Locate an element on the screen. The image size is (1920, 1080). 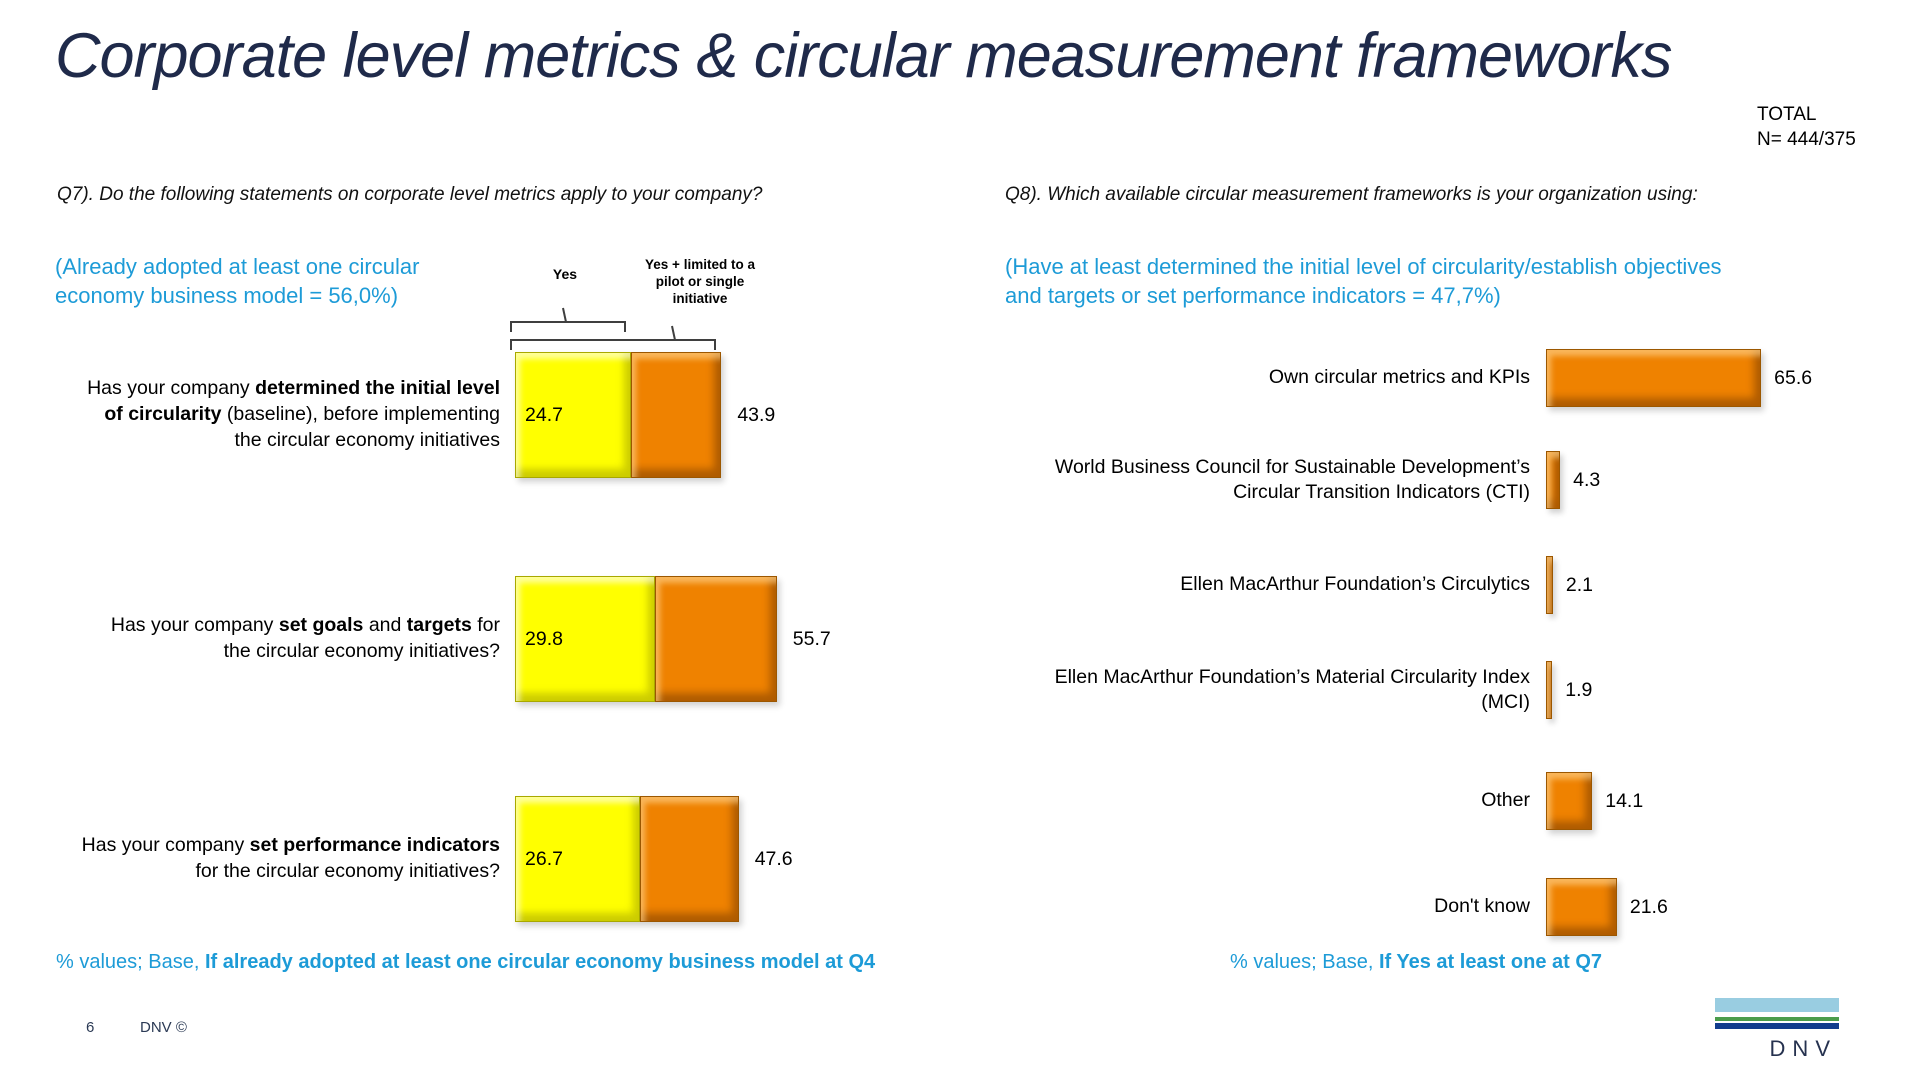
legend-bracket-icon is located at coordinates (613, 328).